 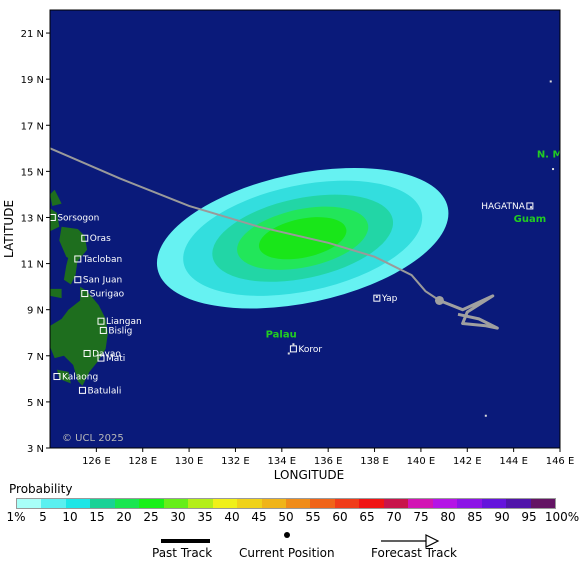 I want to click on colorbar-label: 85, so click(x=475, y=517).